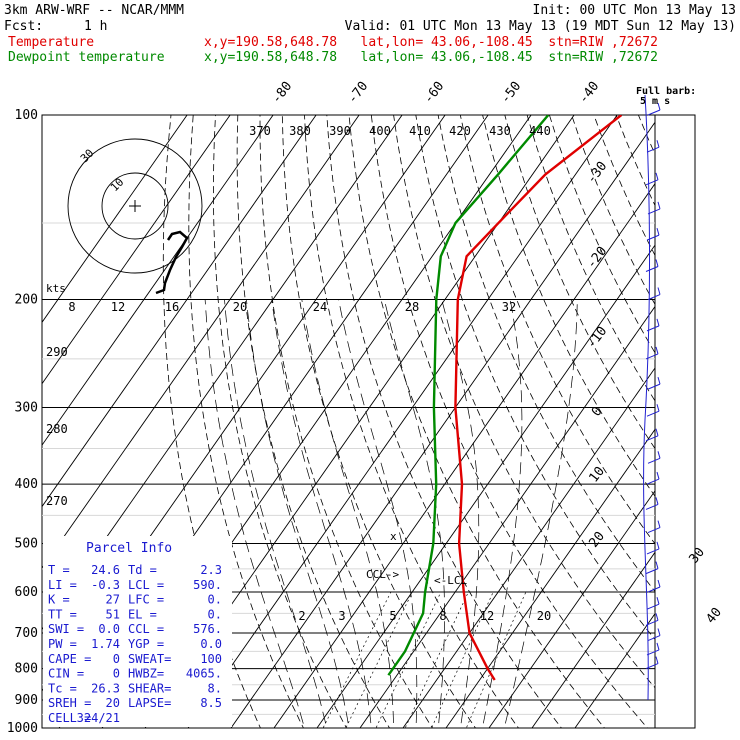 This screenshot has width=740, height=740. Describe the element at coordinates (420, 131) in the screenshot. I see `theta-e-label-410: 410` at that location.